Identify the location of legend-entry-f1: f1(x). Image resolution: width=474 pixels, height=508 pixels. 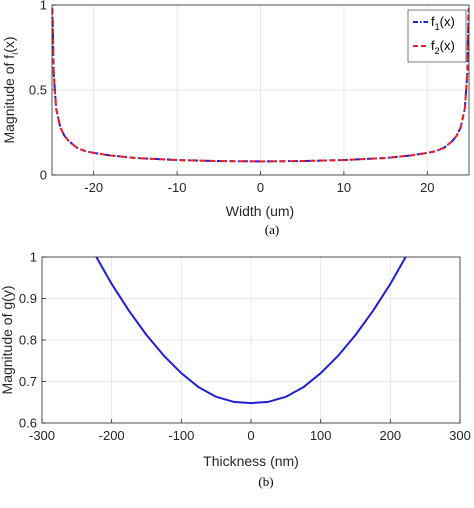
(443, 23).